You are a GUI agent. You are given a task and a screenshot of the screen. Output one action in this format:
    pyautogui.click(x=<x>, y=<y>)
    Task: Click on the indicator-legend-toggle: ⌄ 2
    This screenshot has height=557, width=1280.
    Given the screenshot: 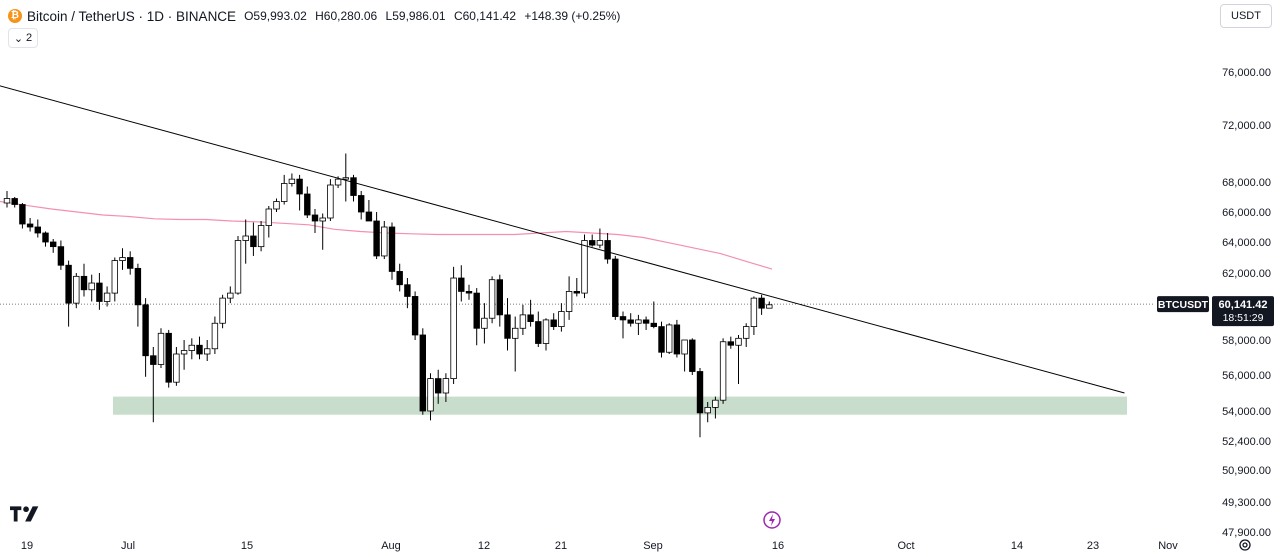 What is the action you would take?
    pyautogui.click(x=23, y=38)
    